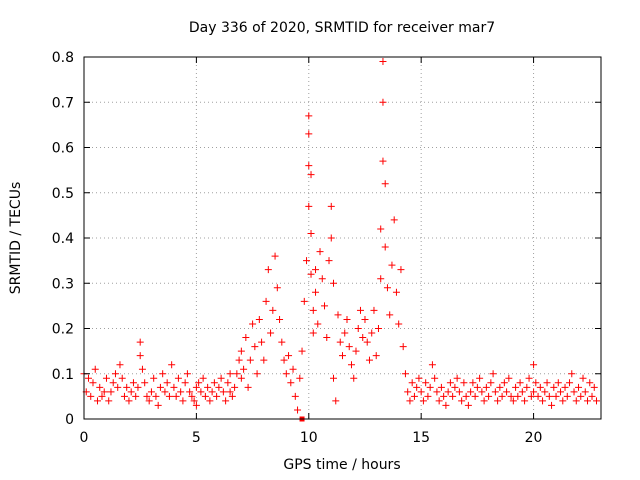 The width and height of the screenshot is (640, 480). Describe the element at coordinates (196, 438) in the screenshot. I see `x-tick-label: 5` at that location.